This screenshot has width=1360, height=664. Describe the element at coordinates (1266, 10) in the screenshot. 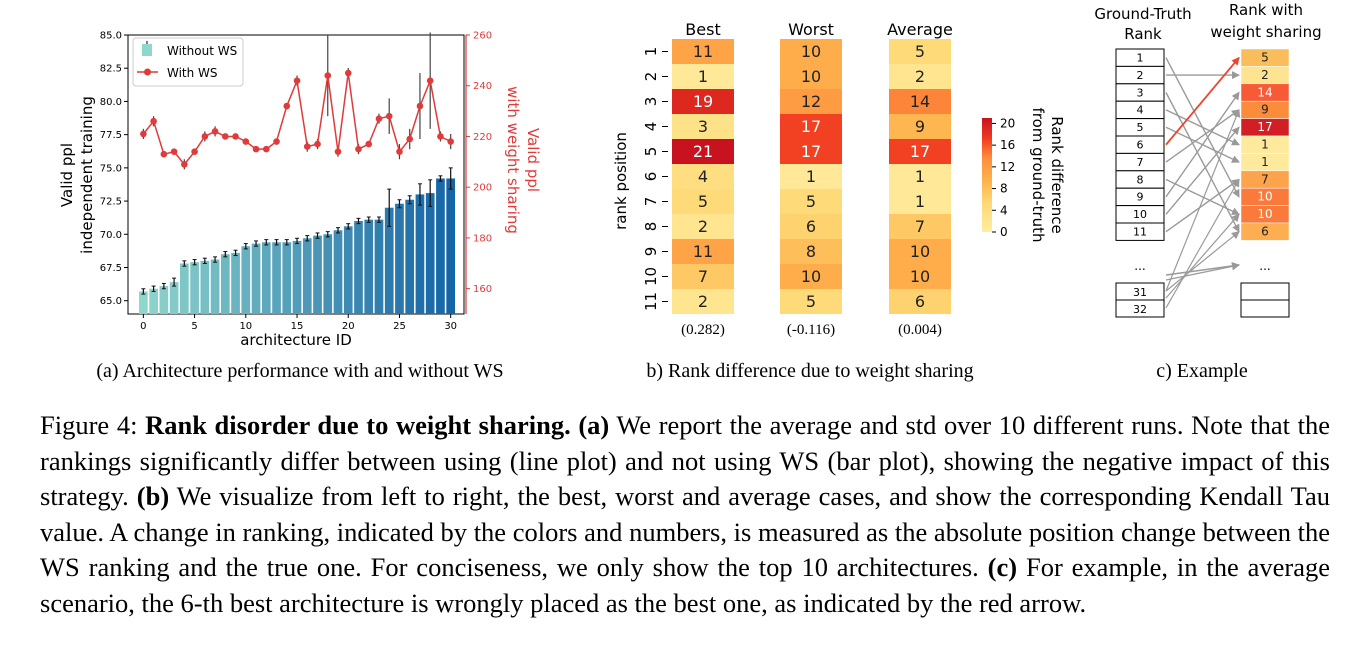

I see `ws-title-line1: Rank with` at that location.